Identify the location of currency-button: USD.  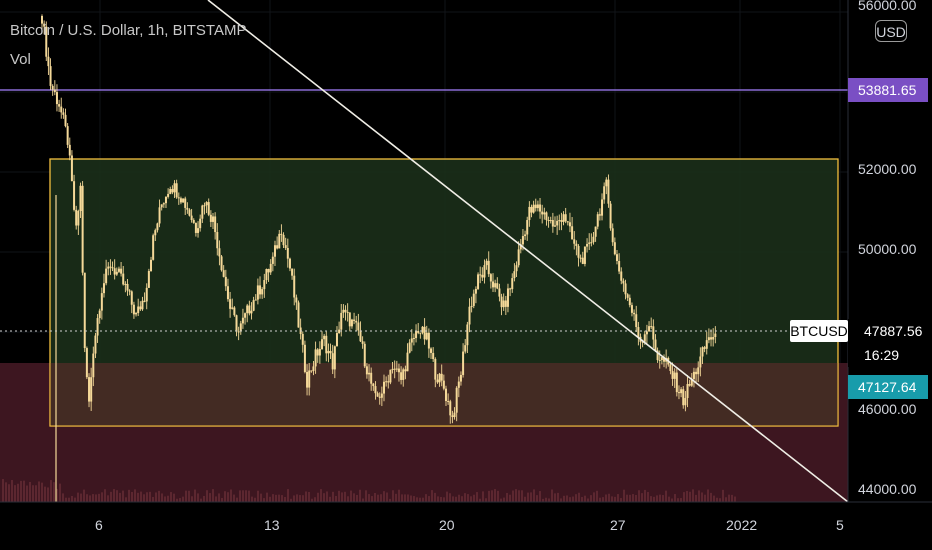
(891, 31).